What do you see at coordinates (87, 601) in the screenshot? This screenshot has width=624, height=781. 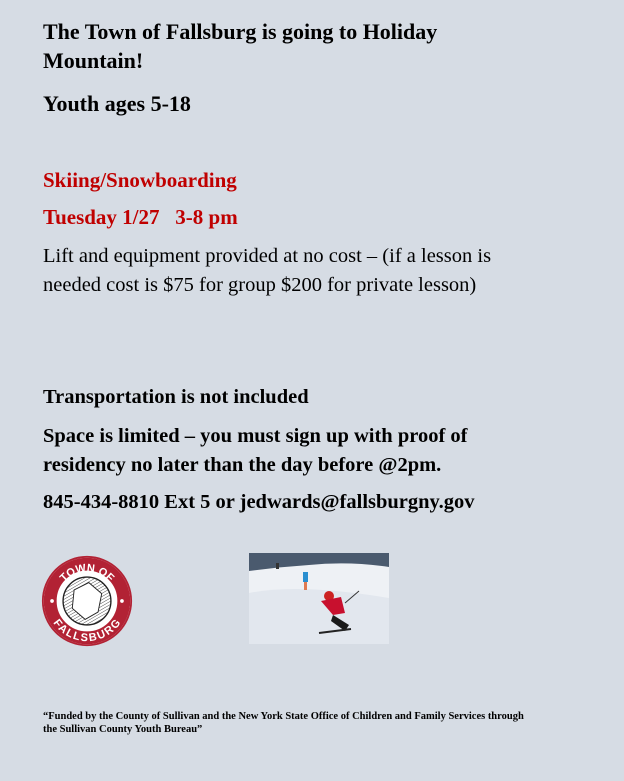 I see `town-of-fallsburg-logo: TOWN OF FALLSBURG` at bounding box center [87, 601].